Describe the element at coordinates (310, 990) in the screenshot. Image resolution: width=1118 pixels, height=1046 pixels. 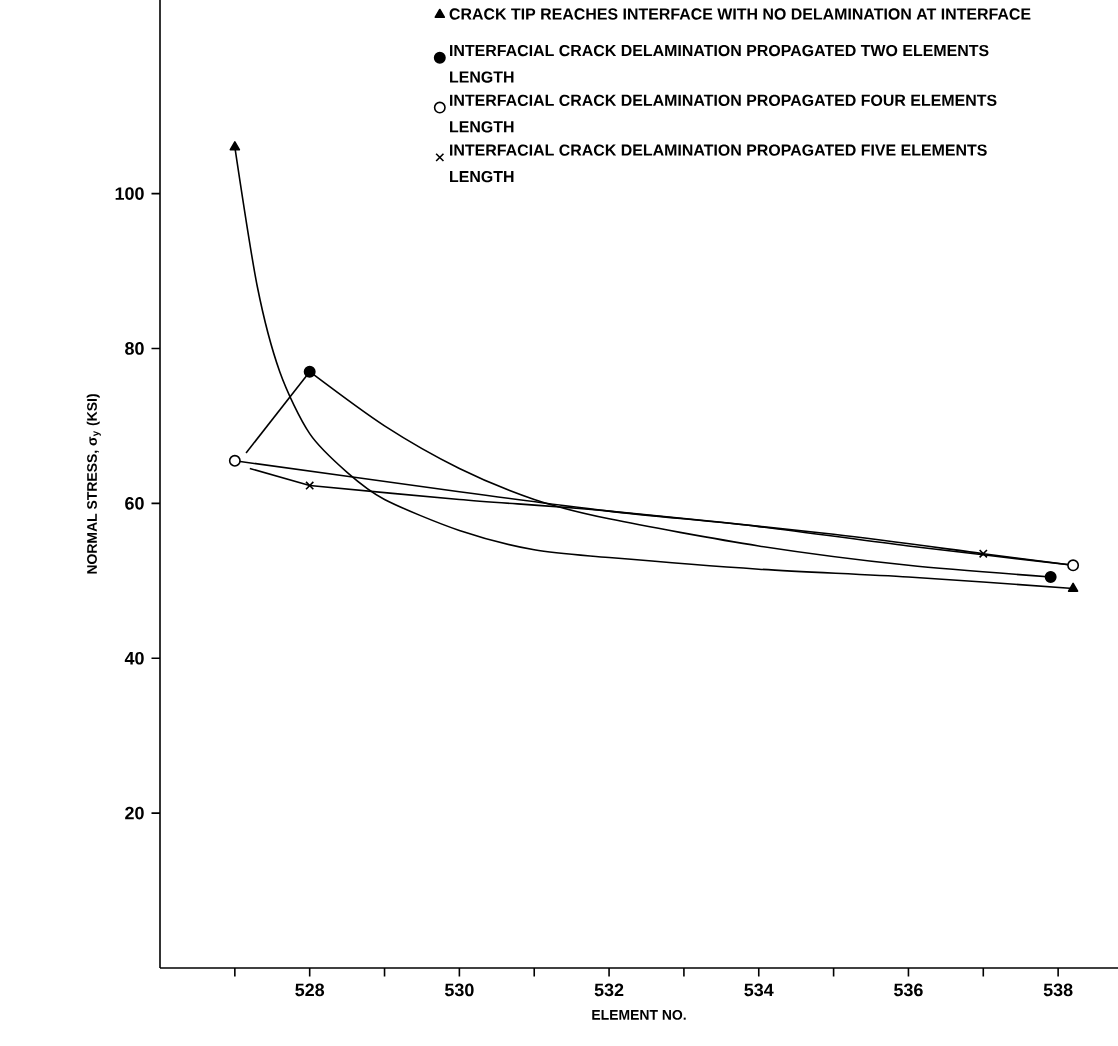
I see `x-tick-label: 528` at that location.